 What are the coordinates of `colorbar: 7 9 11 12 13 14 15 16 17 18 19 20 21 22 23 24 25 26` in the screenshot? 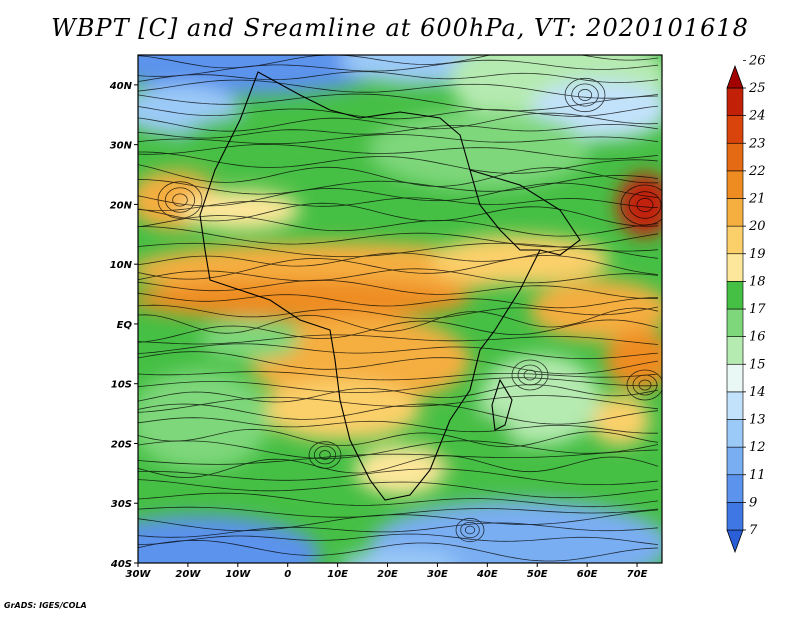 It's located at (746, 303).